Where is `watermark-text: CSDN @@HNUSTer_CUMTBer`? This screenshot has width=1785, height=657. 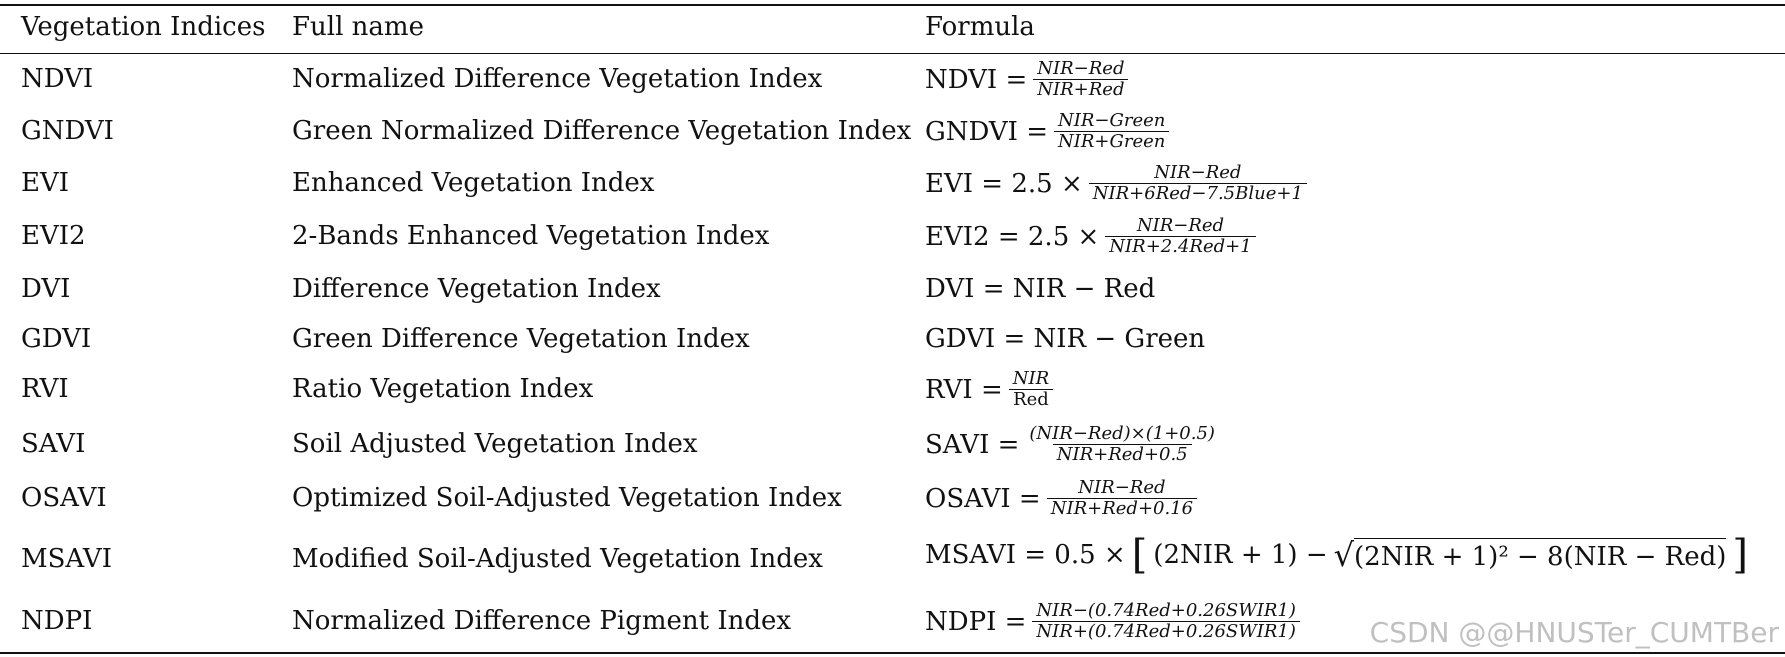 watermark-text: CSDN @@HNUSTer_CUMTBer is located at coordinates (1574, 632).